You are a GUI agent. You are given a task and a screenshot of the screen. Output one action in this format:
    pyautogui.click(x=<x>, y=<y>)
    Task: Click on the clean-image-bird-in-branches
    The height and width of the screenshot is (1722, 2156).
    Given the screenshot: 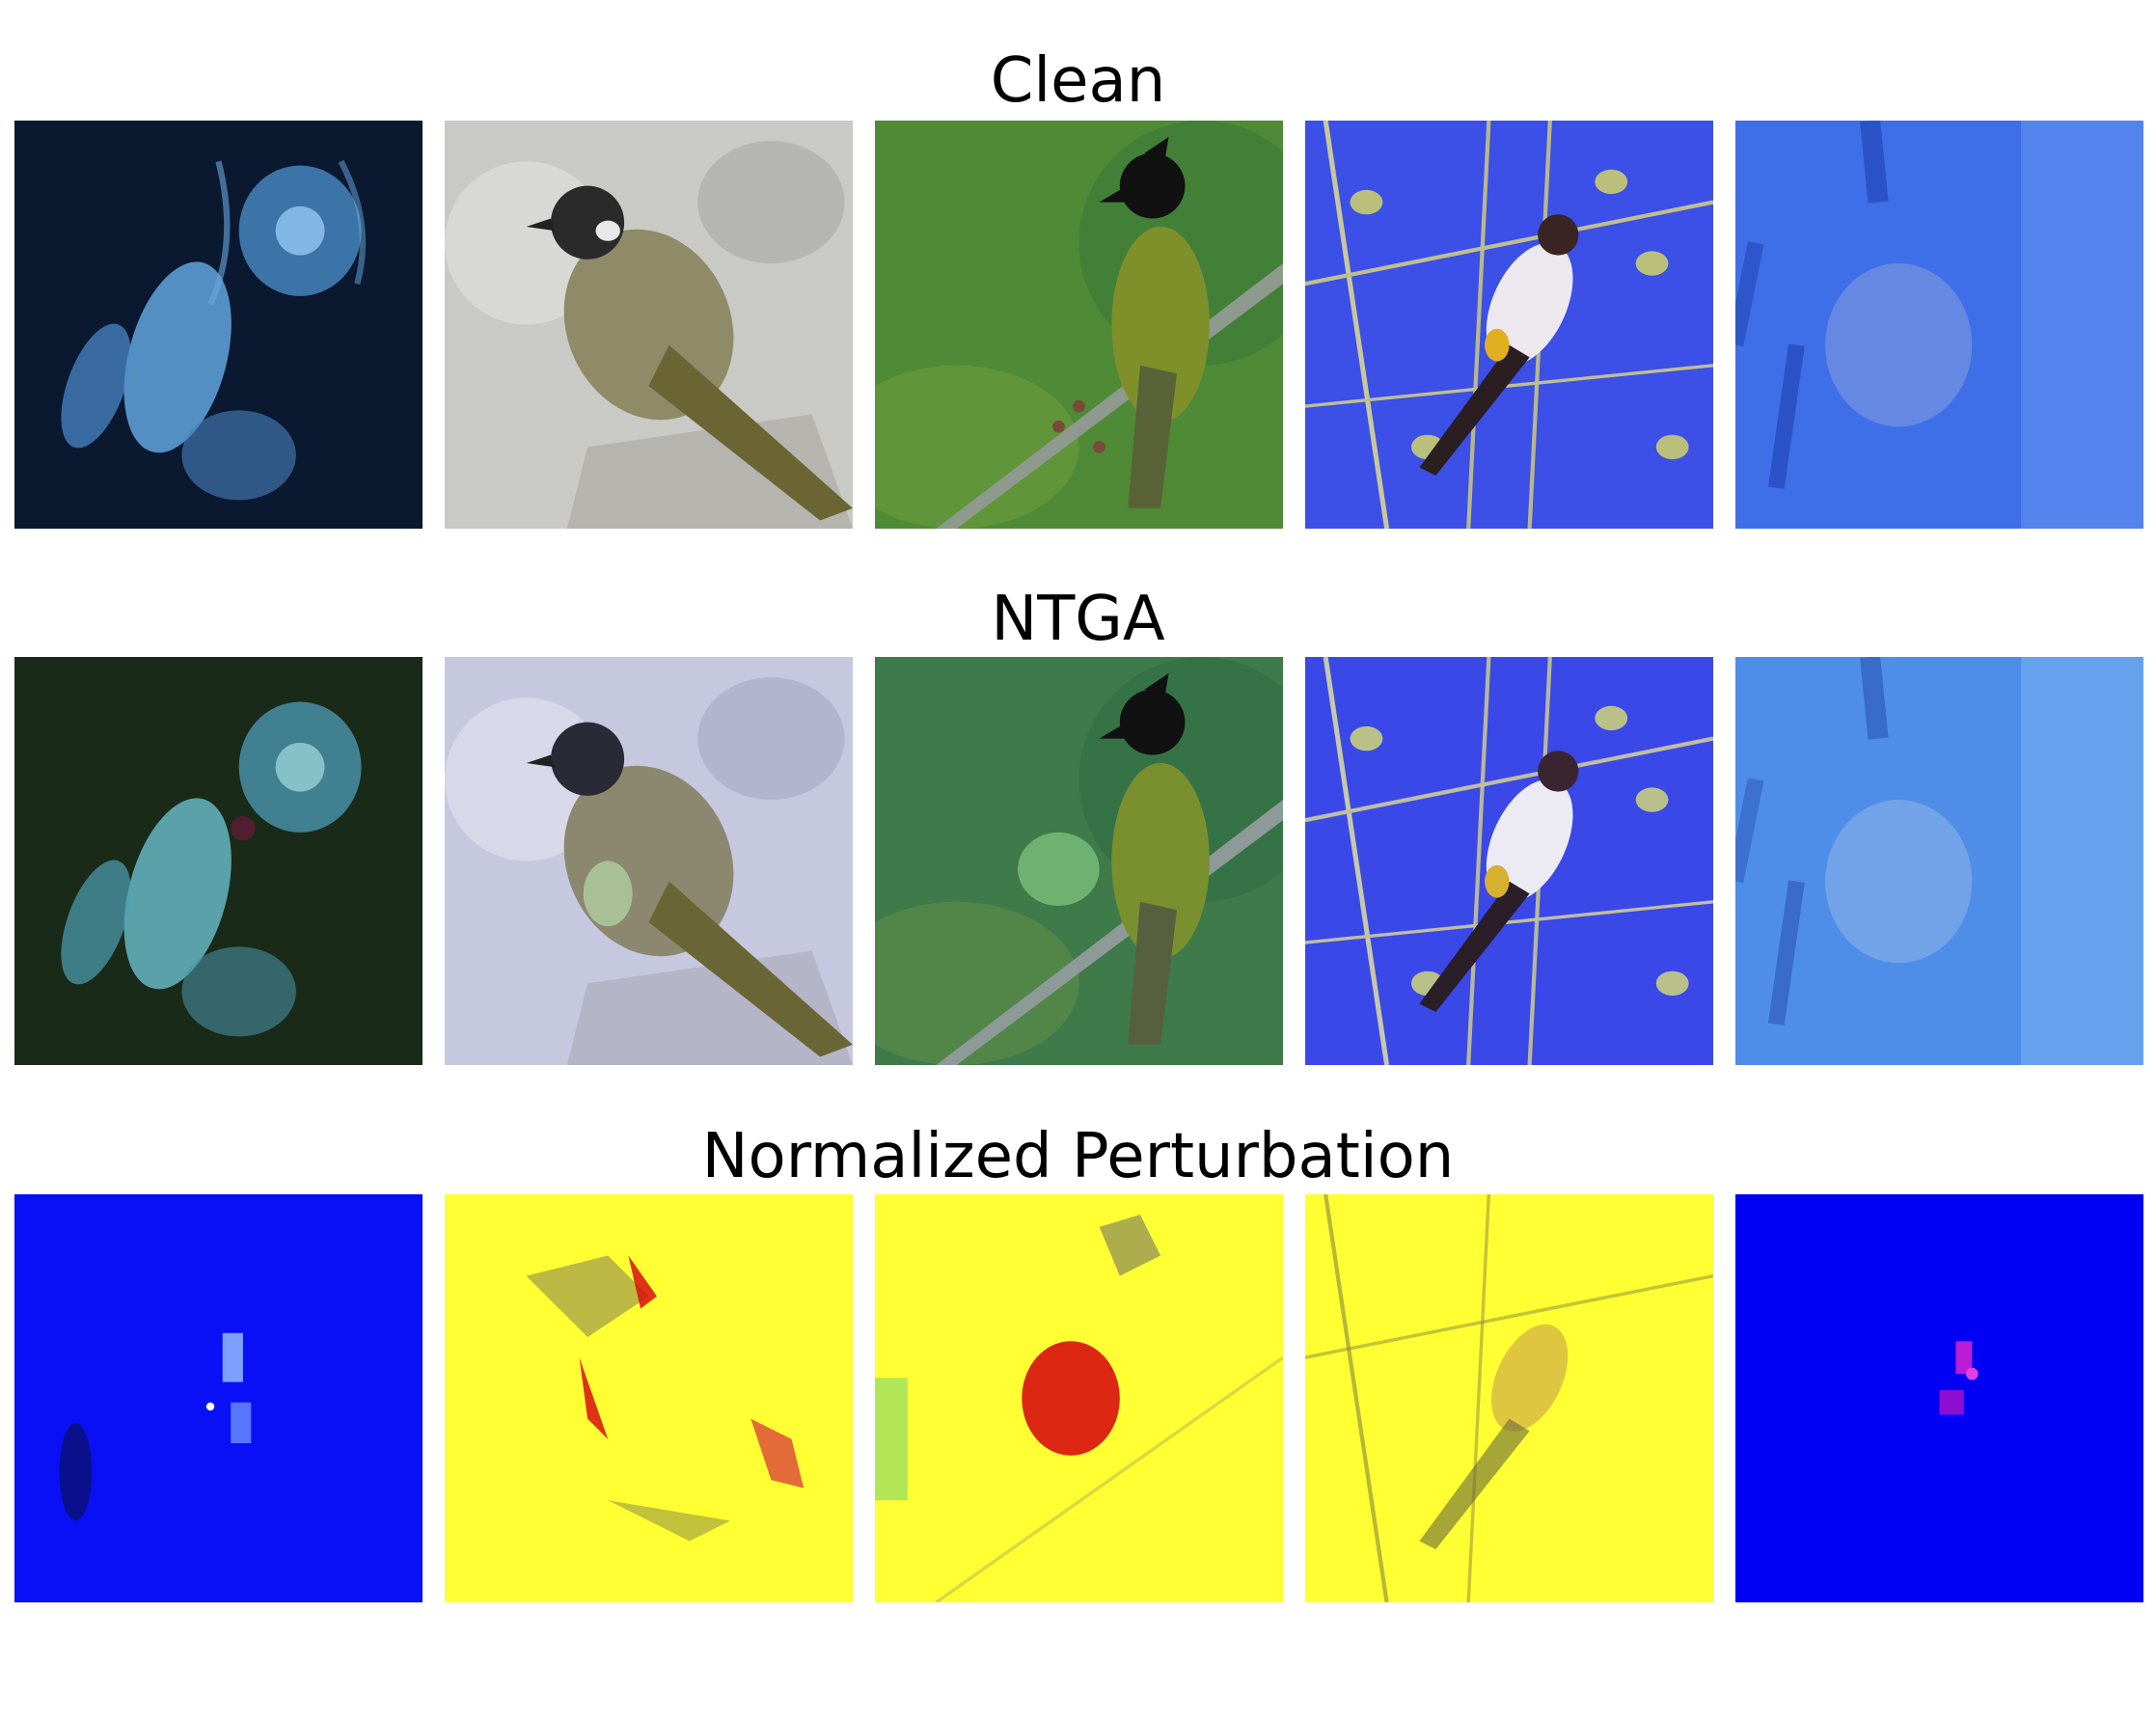 What is the action you would take?
    pyautogui.click(x=1509, y=325)
    